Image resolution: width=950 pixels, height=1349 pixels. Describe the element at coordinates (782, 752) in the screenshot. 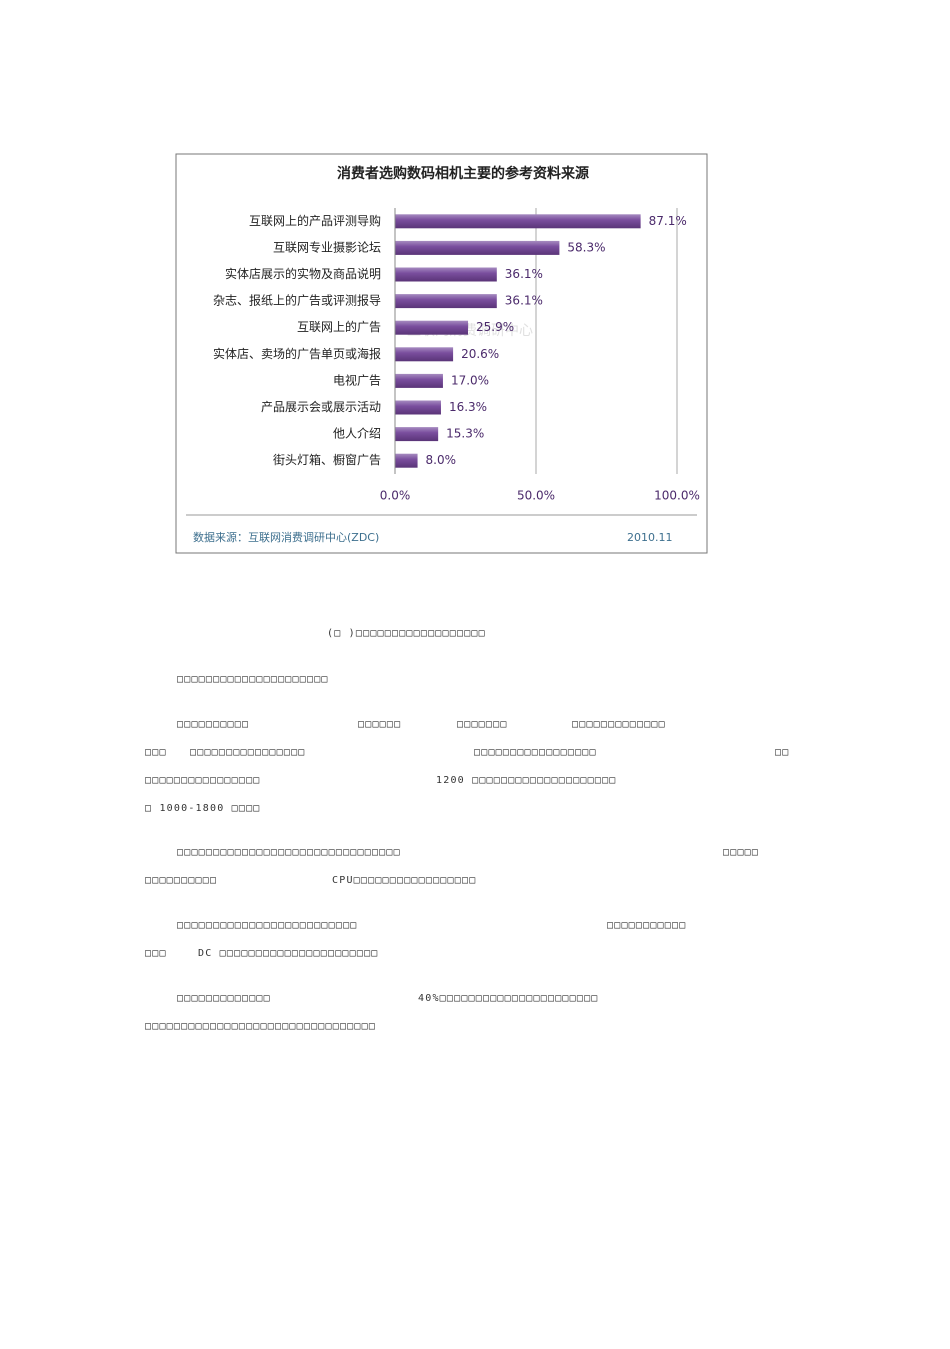

I see `paragraph-text: □□` at that location.